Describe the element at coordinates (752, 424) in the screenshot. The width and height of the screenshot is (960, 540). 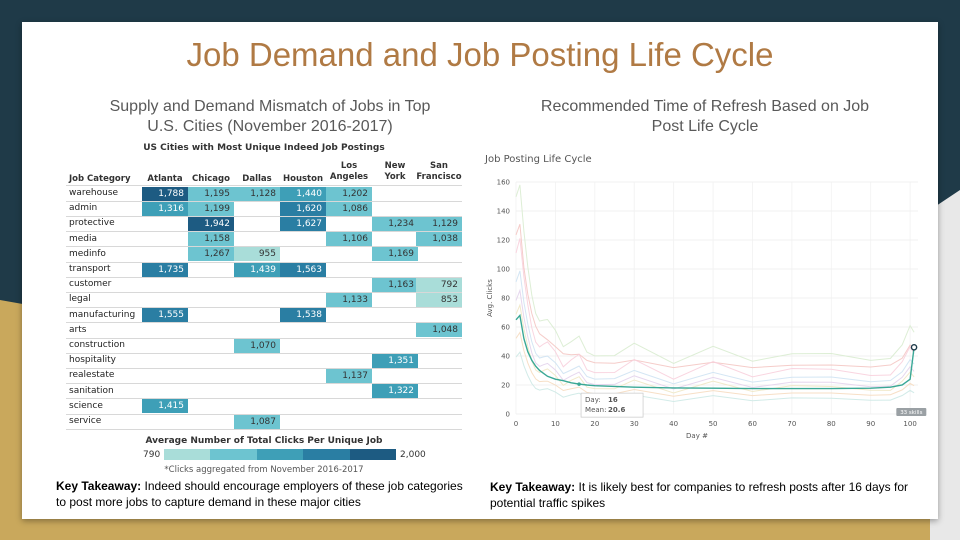
I see `x-tick-label: 60` at that location.